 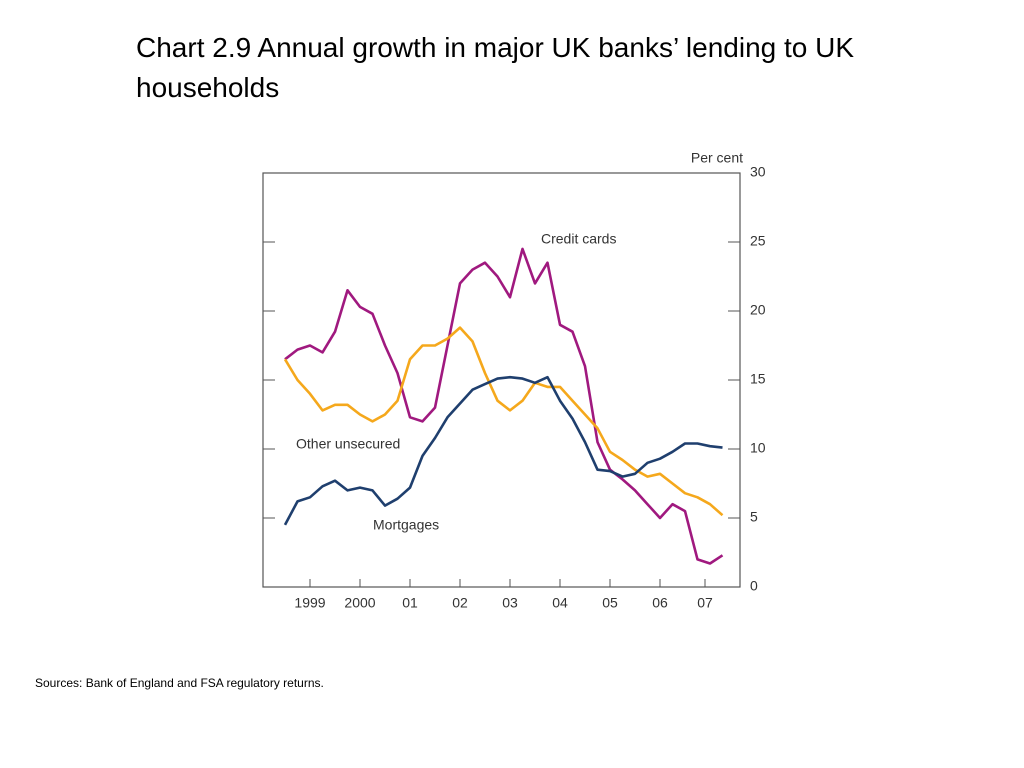 What do you see at coordinates (510, 603) in the screenshot?
I see `x-tick-label: 03` at bounding box center [510, 603].